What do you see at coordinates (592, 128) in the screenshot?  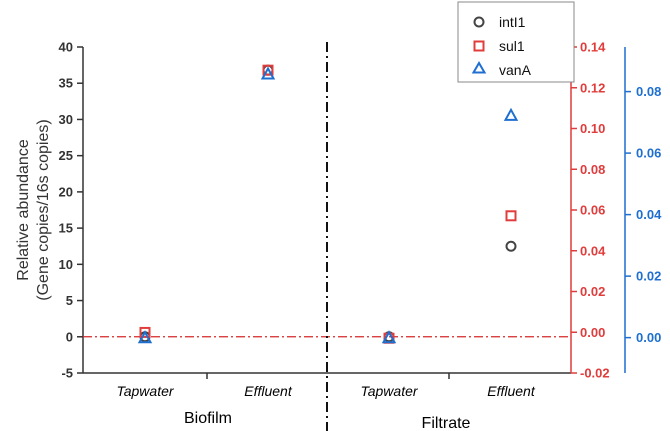 I see `red-tick-label: 0.10` at bounding box center [592, 128].